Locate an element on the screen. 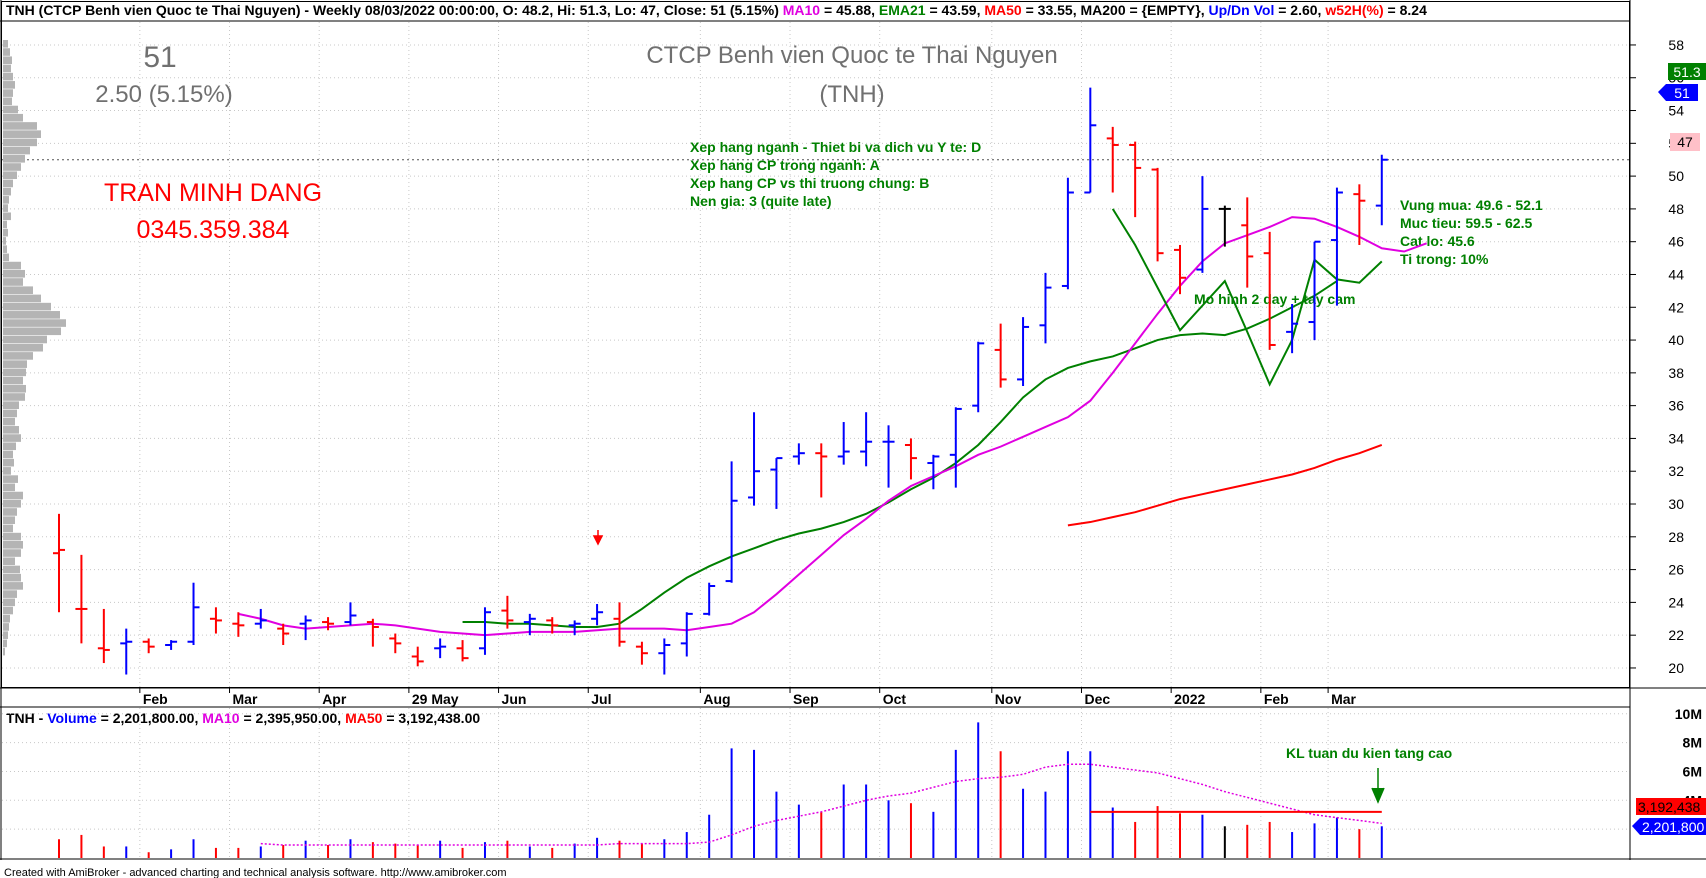 The width and height of the screenshot is (1706, 878). ma50-line is located at coordinates (1225, 485).